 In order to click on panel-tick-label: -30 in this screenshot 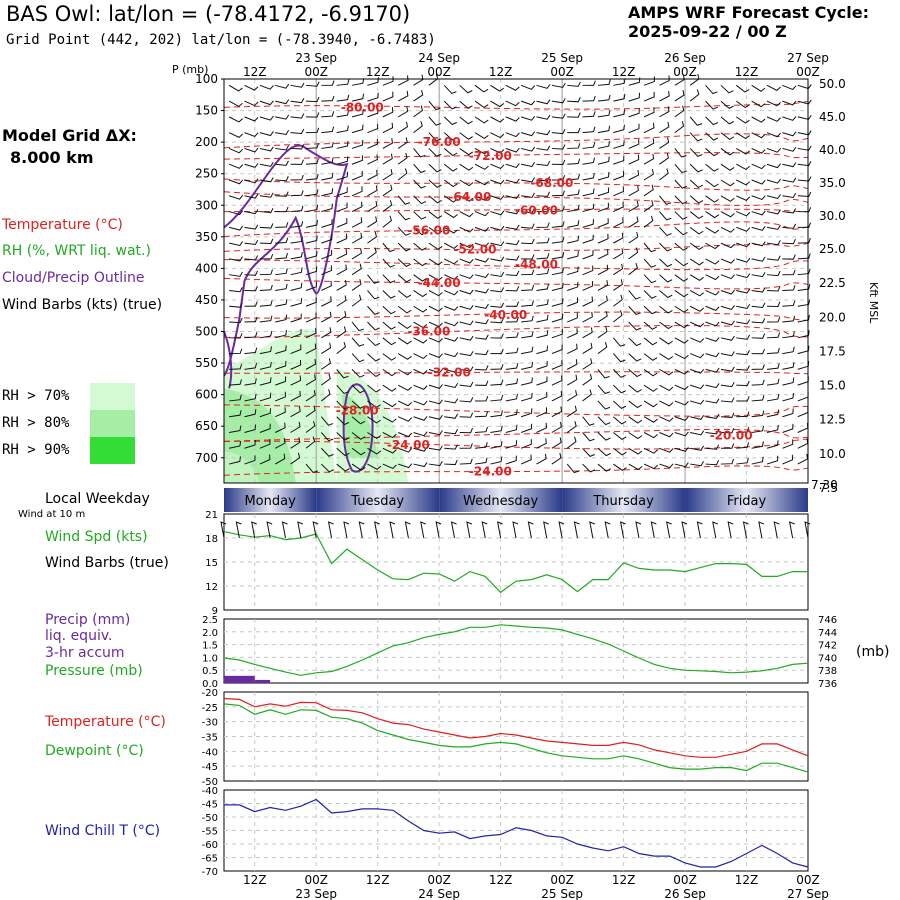, I will do `click(210, 723)`.